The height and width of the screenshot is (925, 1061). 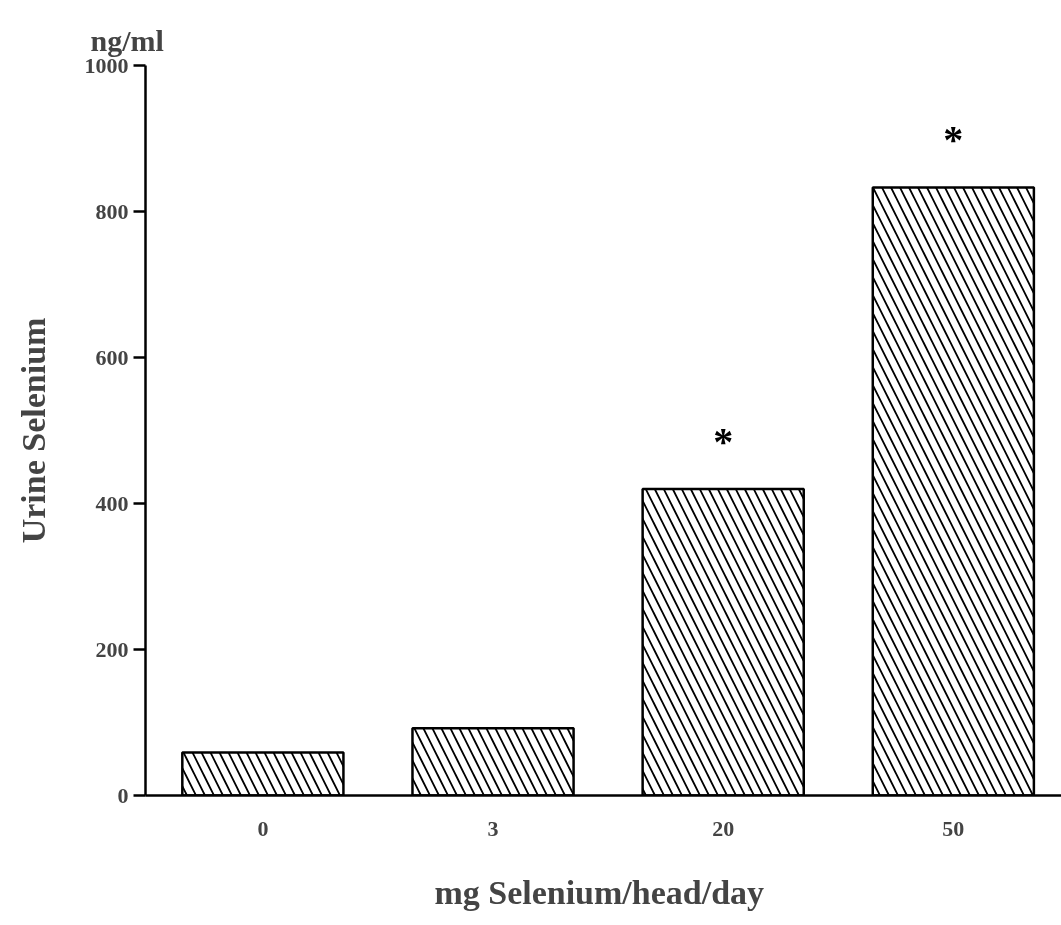 What do you see at coordinates (263, 828) in the screenshot?
I see `x-tick-label: 0` at bounding box center [263, 828].